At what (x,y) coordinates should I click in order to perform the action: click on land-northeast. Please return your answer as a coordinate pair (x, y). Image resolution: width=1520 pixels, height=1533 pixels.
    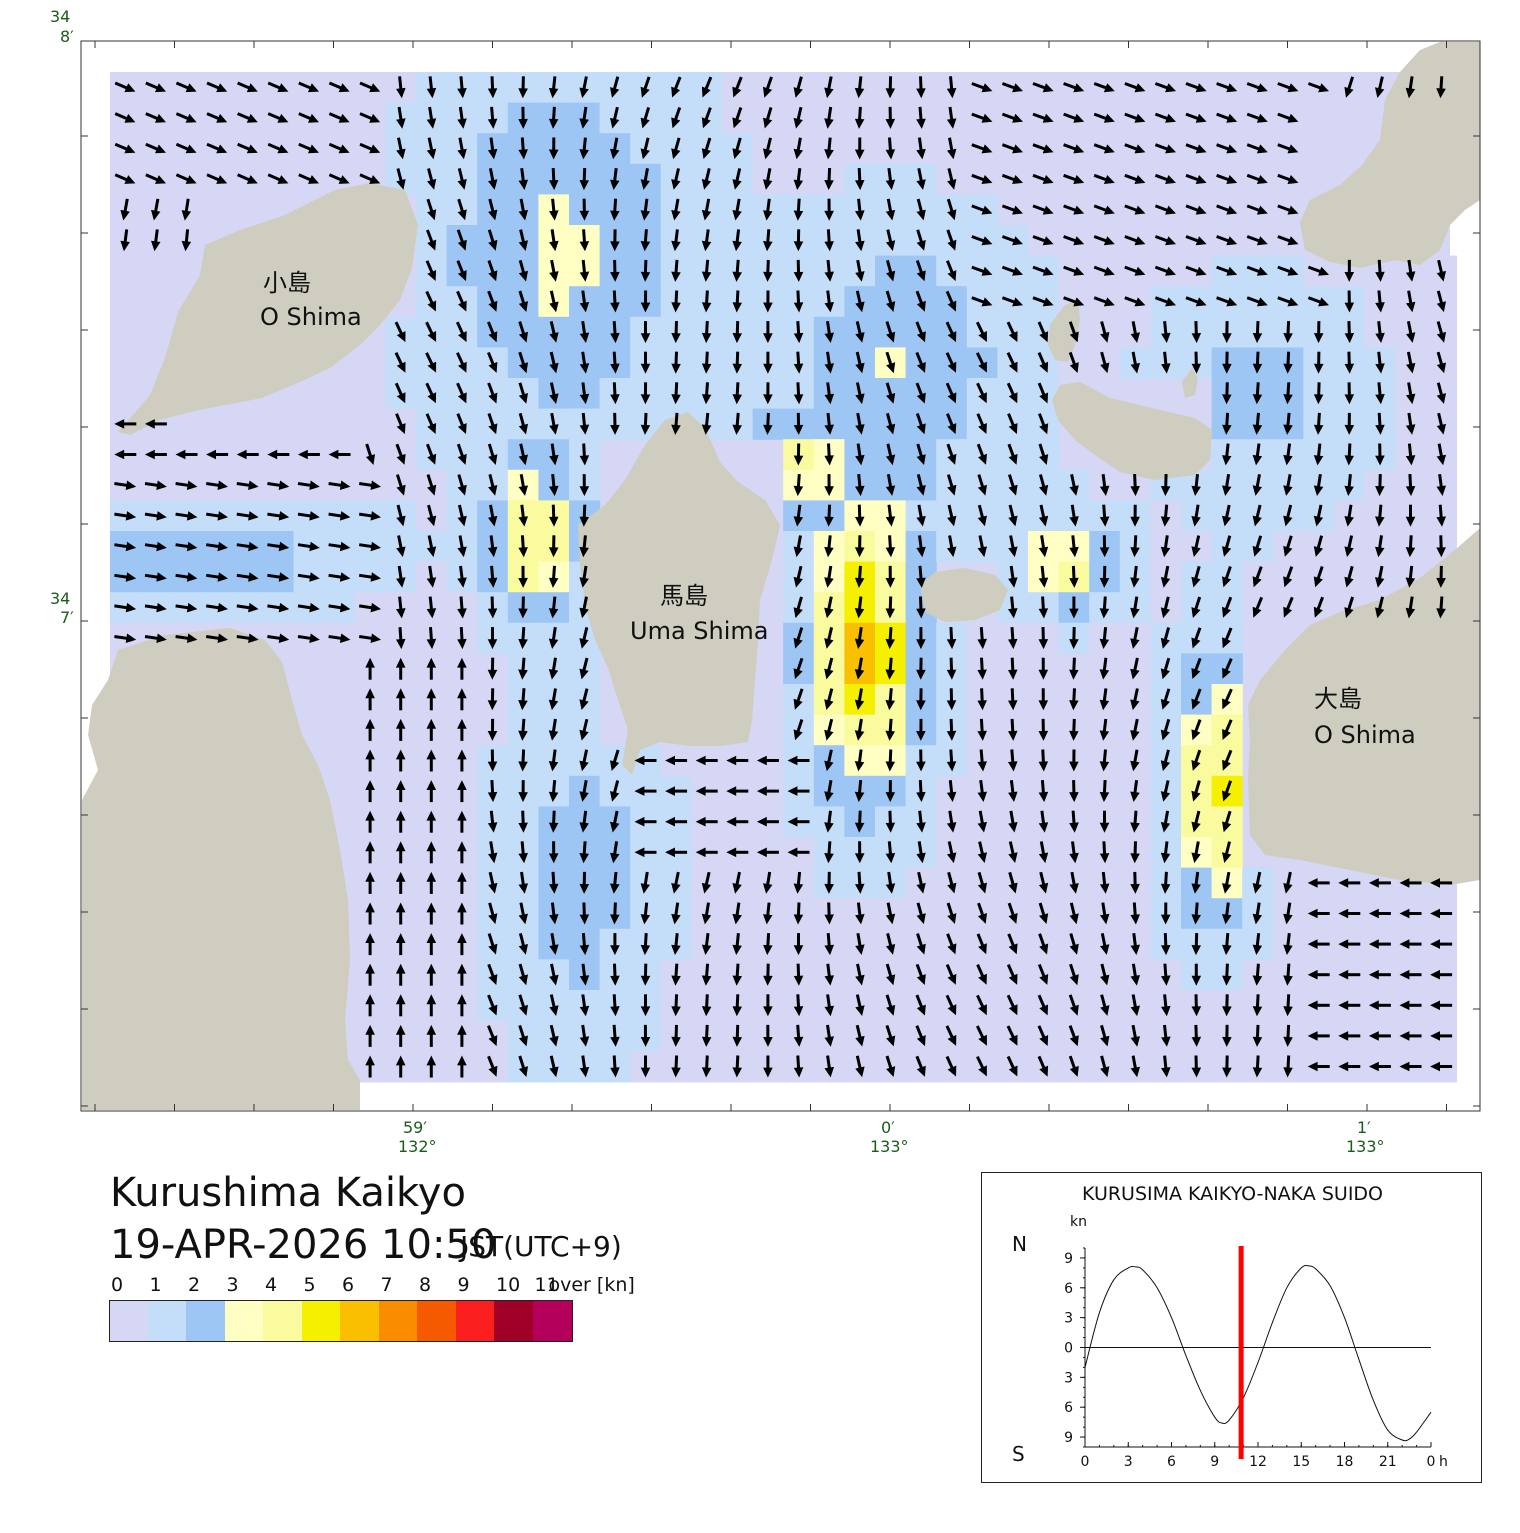
    Looking at the image, I should click on (1390, 155).